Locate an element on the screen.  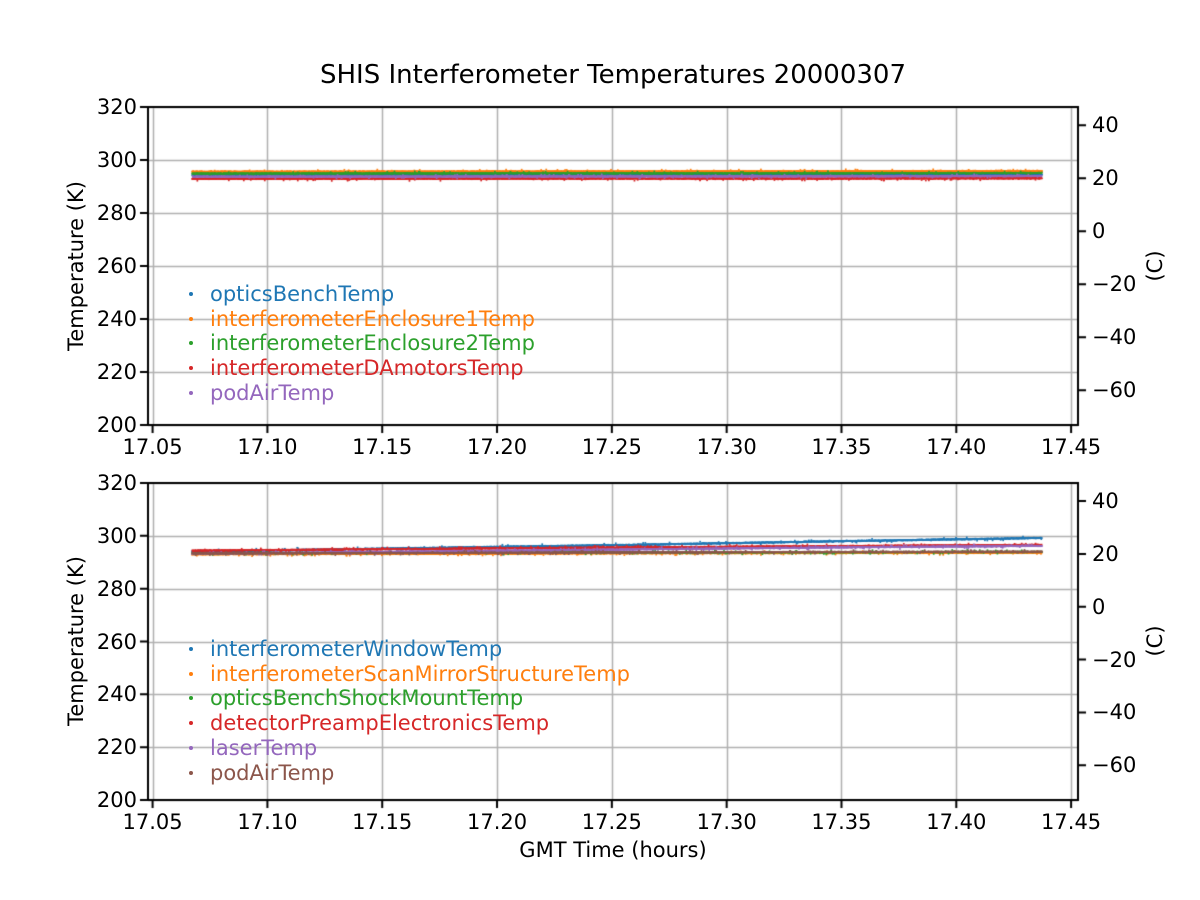
legend-item-label: opticsBenchShockMountTemp is located at coordinates (367, 698).